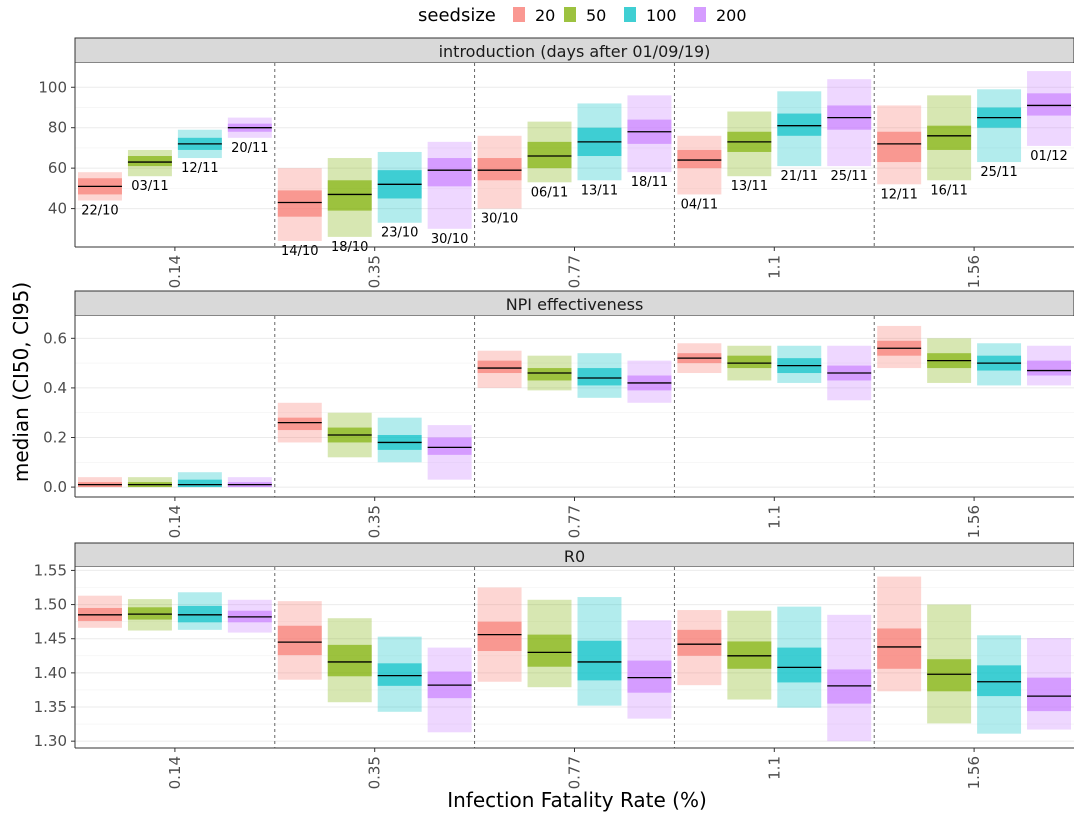  What do you see at coordinates (574, 556) in the screenshot?
I see `panel-title: R0` at bounding box center [574, 556].